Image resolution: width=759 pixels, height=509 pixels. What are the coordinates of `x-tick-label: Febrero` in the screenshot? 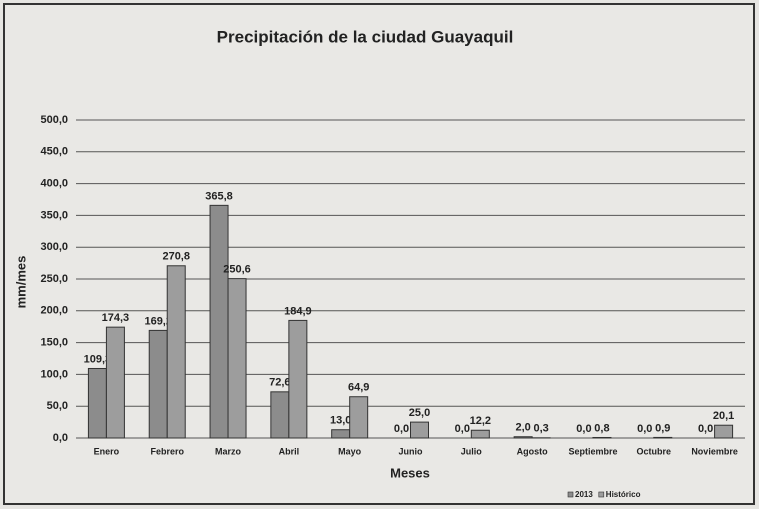 It's located at (167, 451).